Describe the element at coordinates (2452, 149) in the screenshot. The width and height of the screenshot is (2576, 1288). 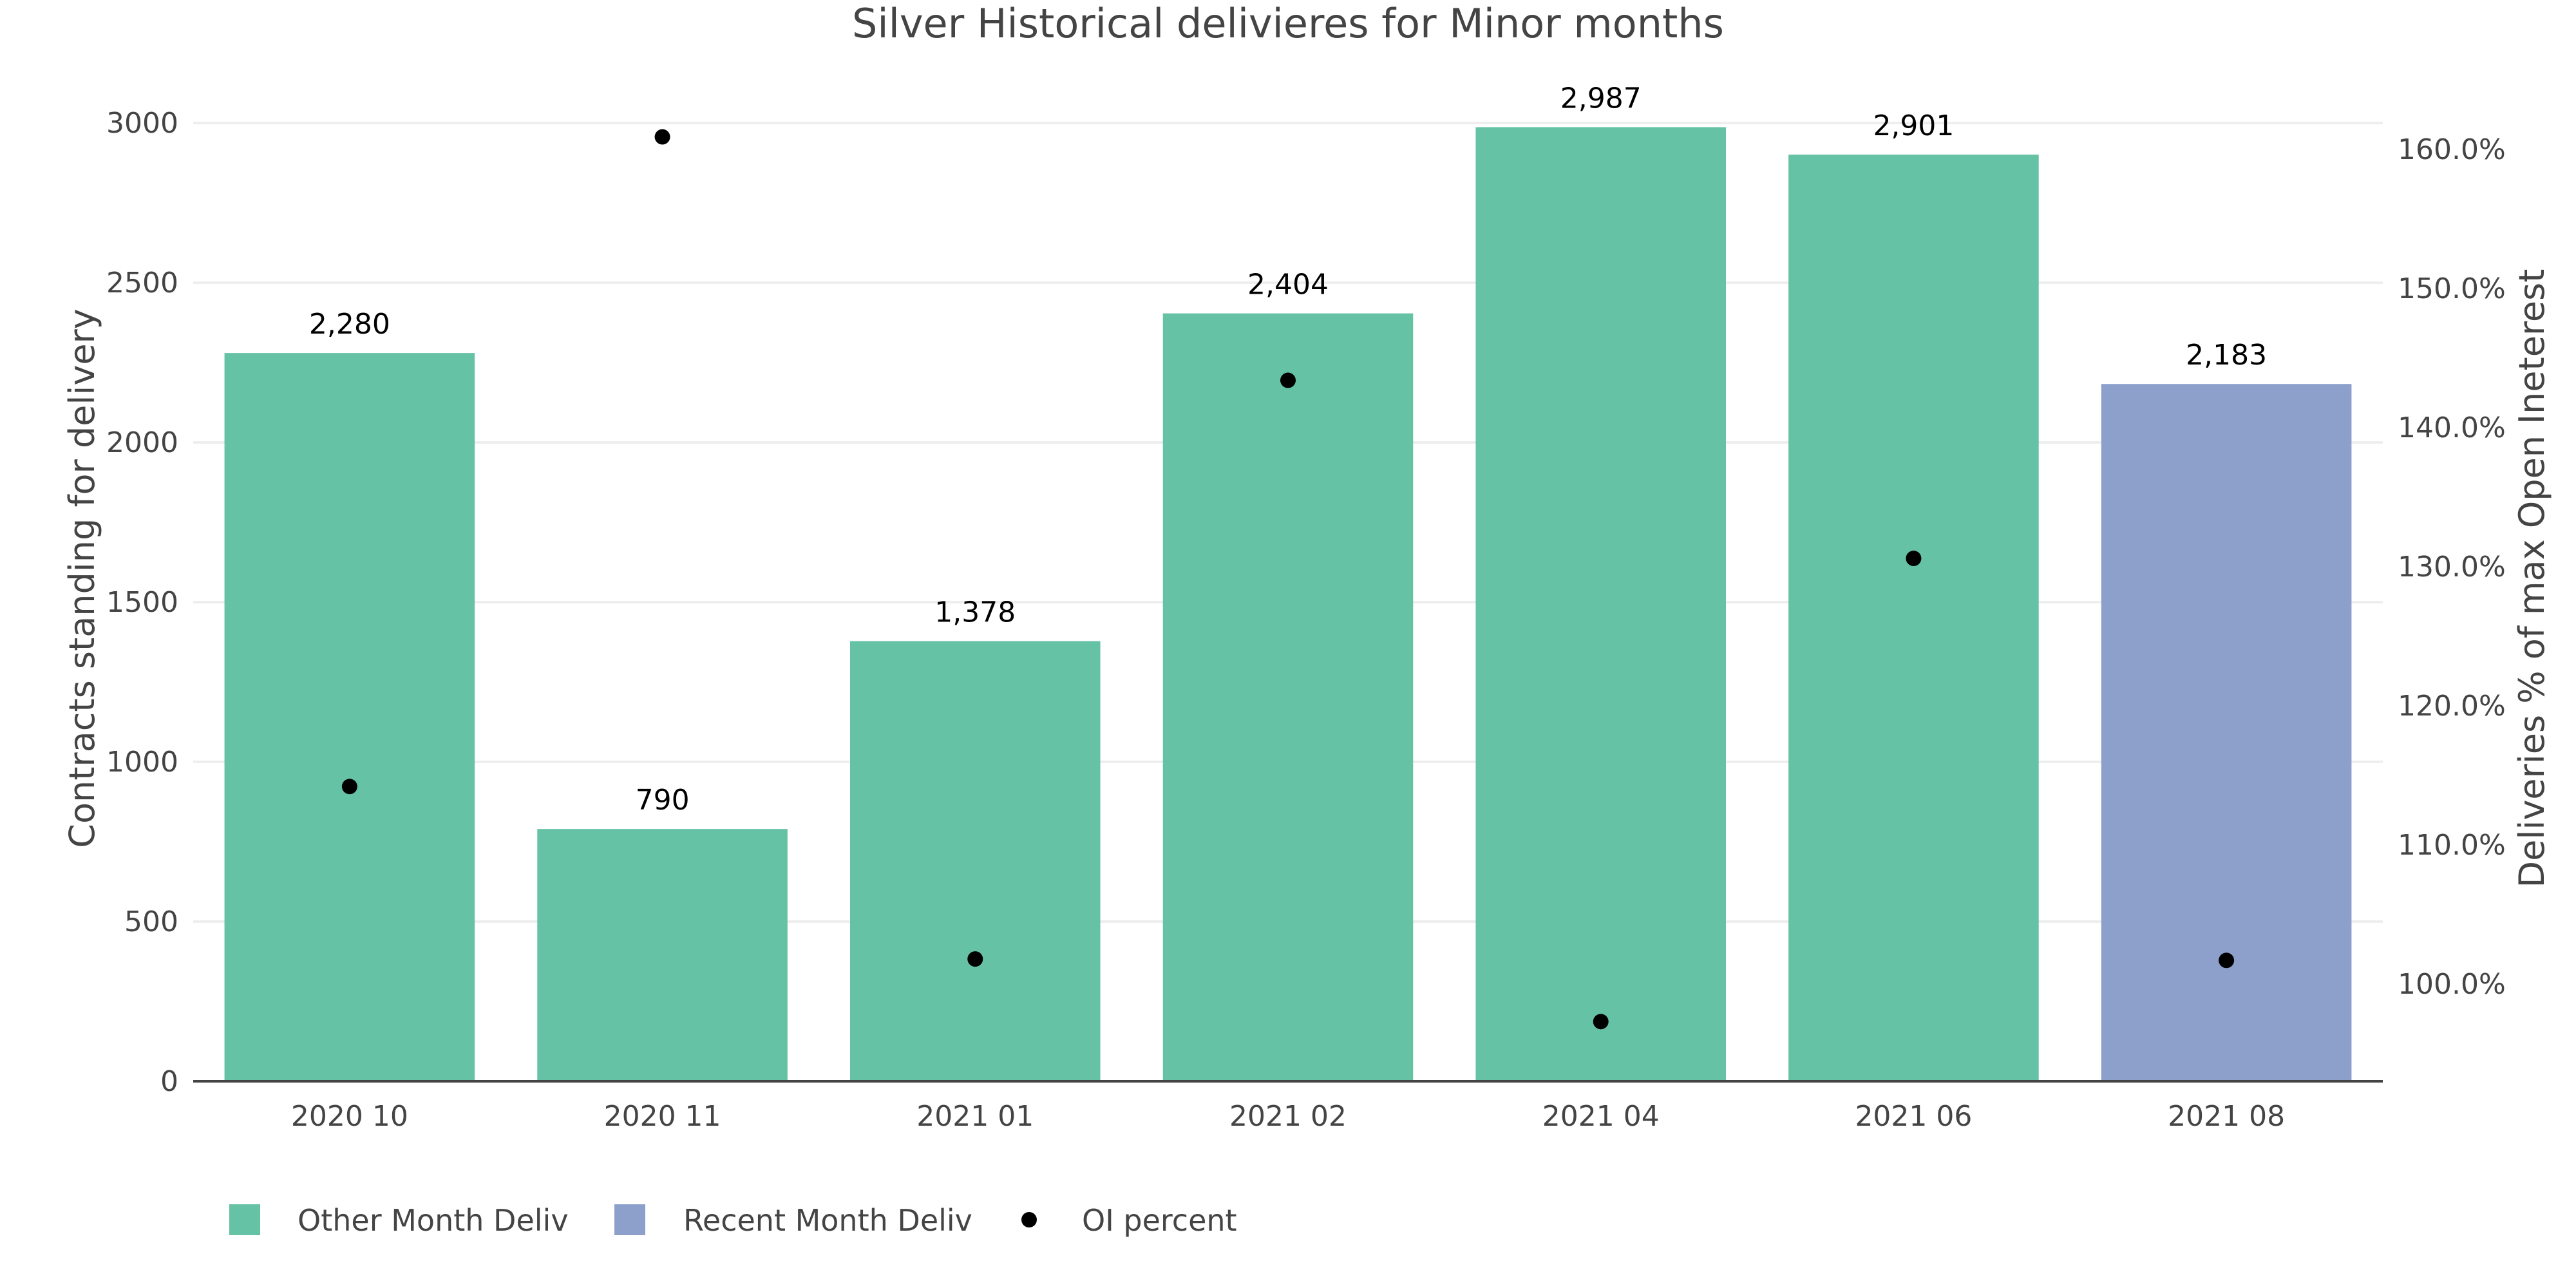
I see `y2-tick-label: 160.0%` at that location.